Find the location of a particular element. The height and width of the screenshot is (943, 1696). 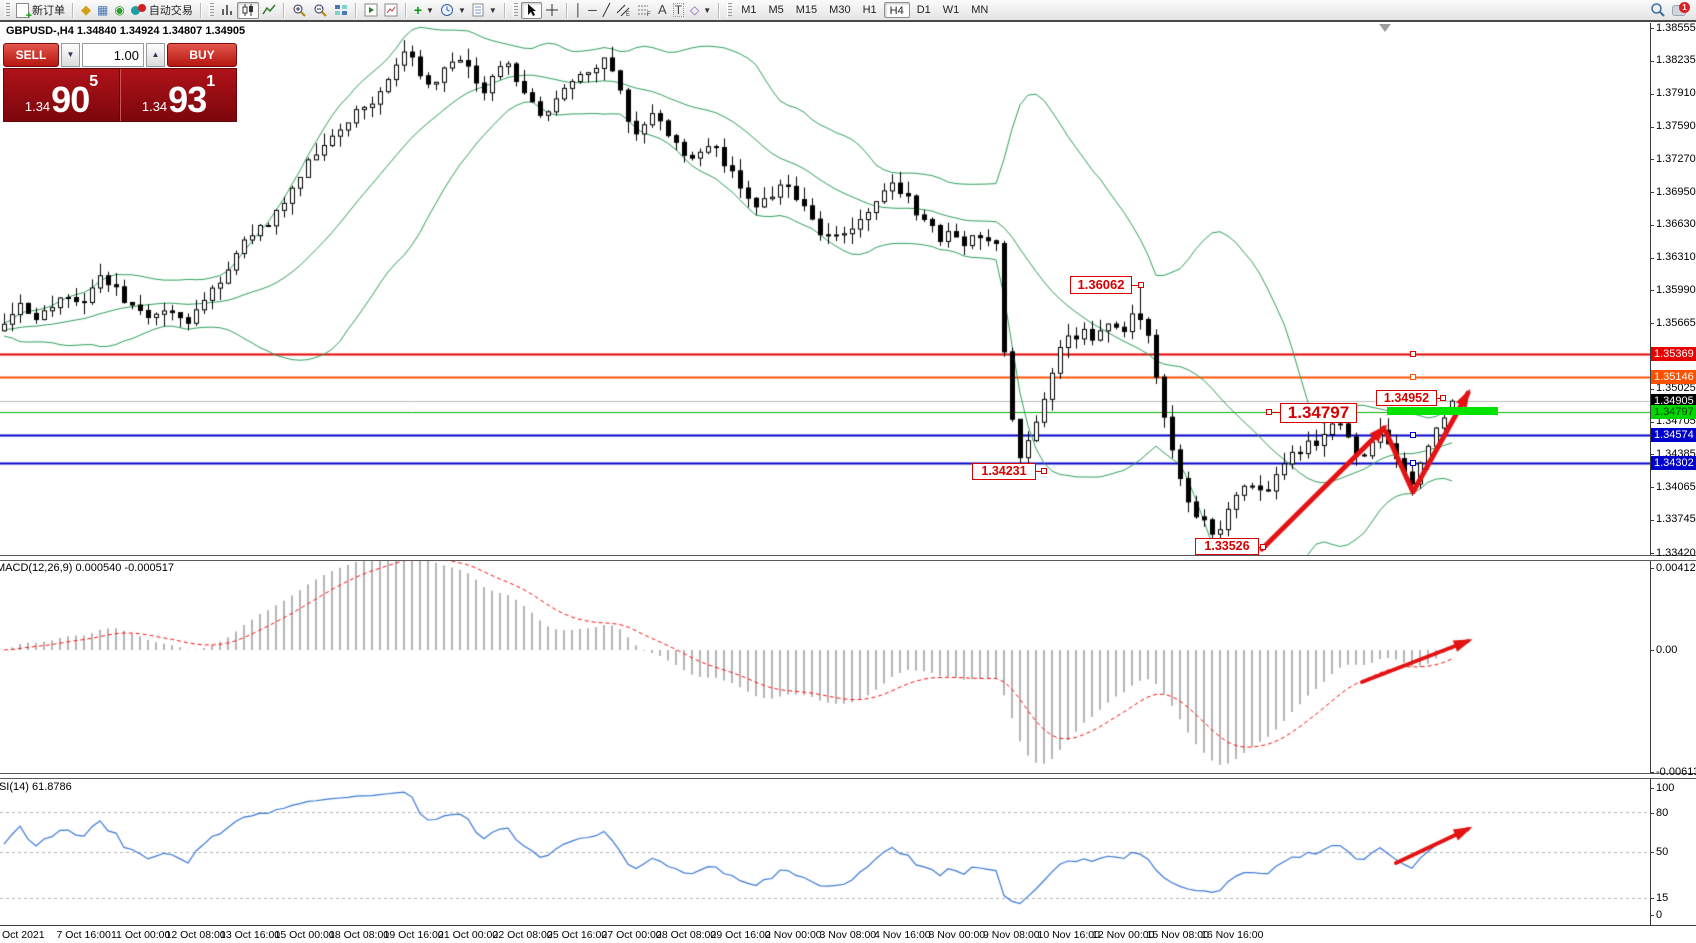

timeframe-h4-button: H4 is located at coordinates (896, 10).